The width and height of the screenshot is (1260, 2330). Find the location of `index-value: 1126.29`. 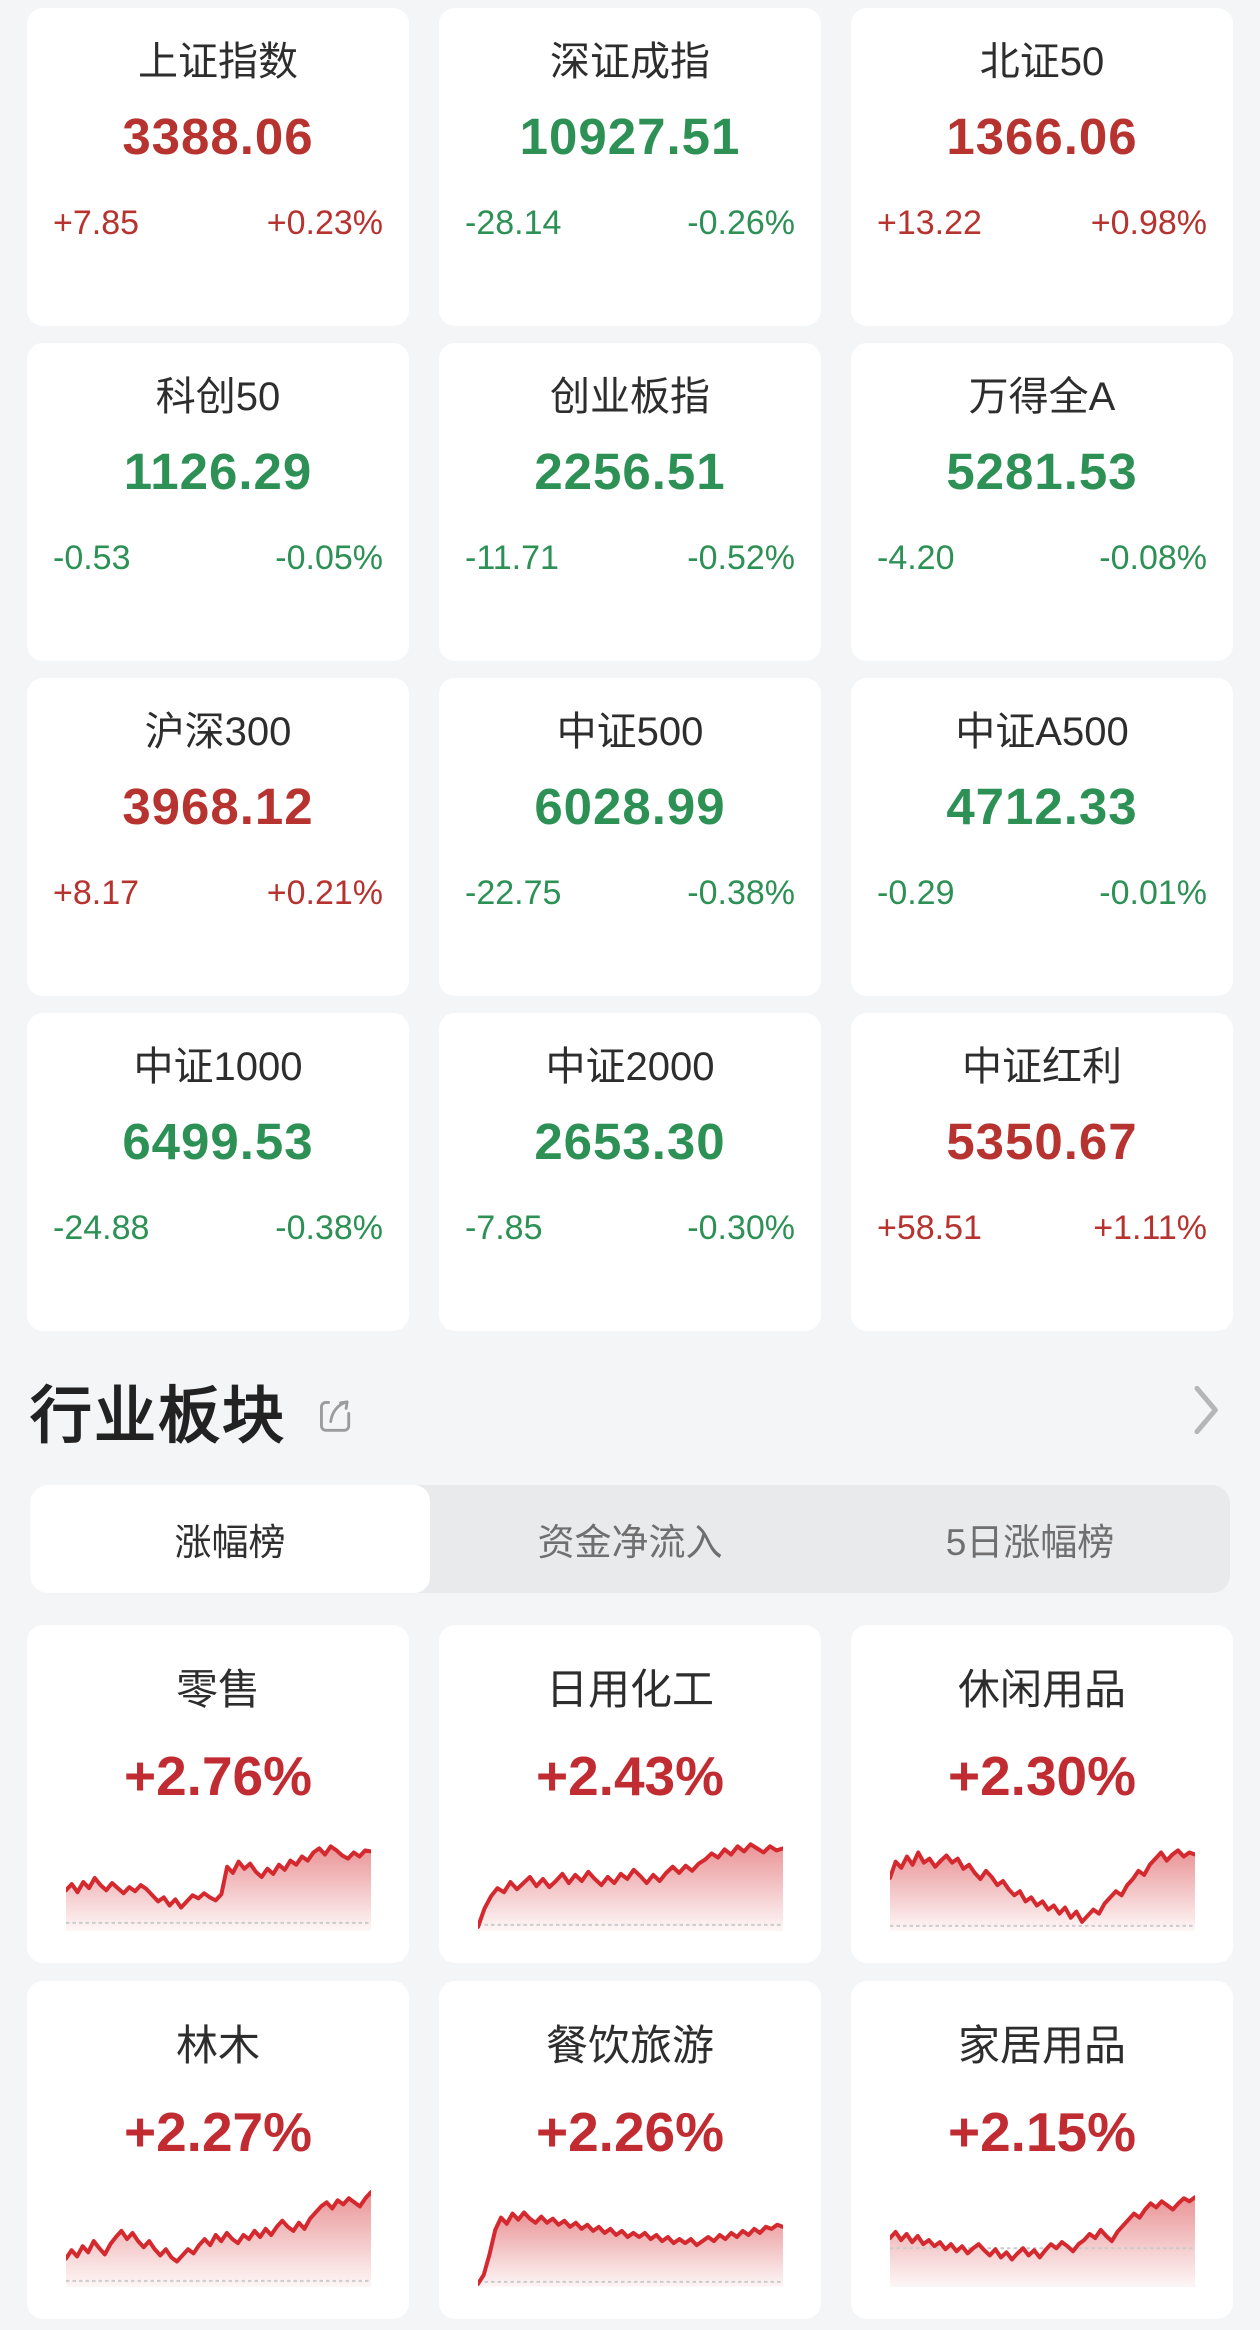

index-value: 1126.29 is located at coordinates (218, 471).